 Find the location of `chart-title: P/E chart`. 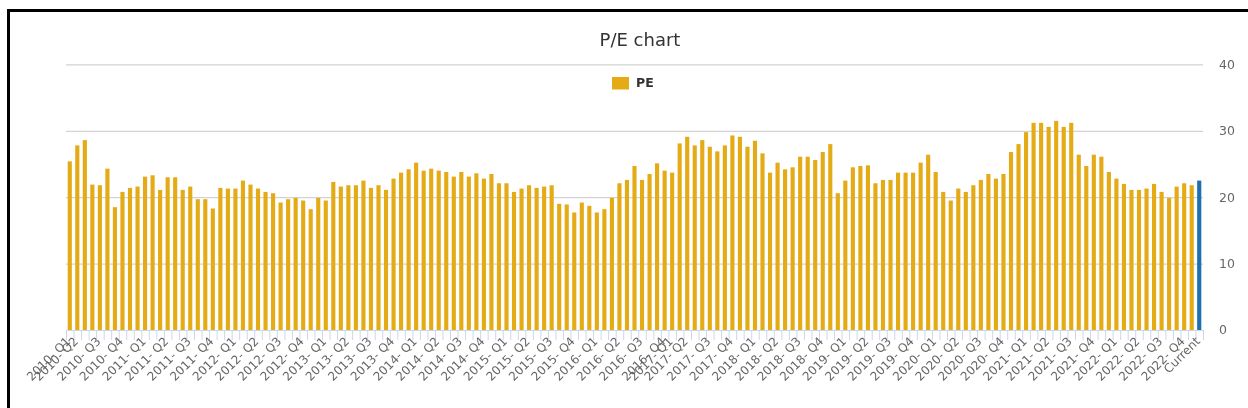

chart-title: P/E chart is located at coordinates (640, 39).